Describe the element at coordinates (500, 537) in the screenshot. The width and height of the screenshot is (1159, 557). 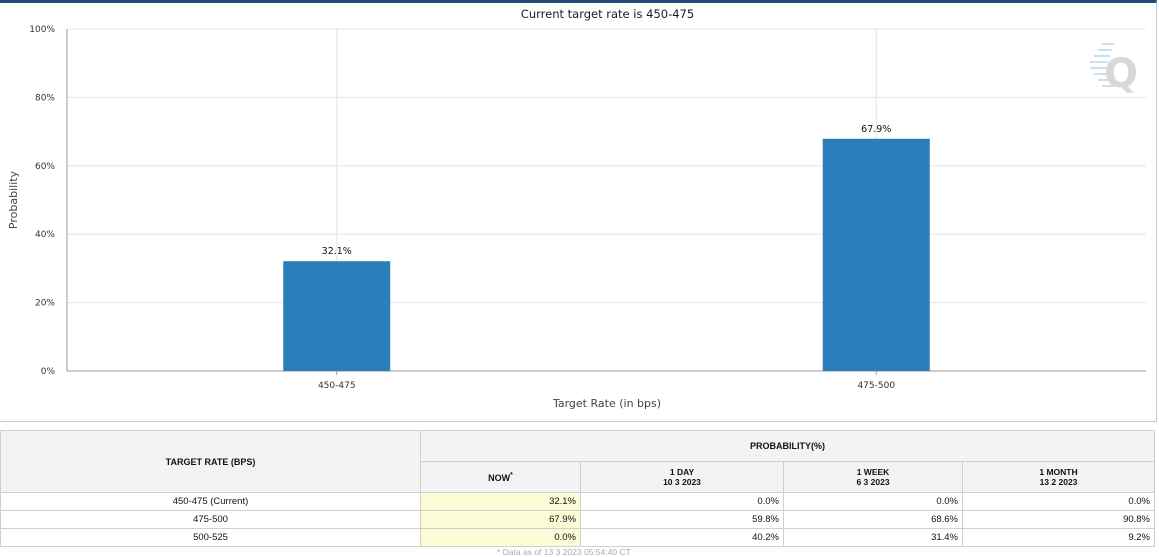
I see `now-cell: 0.0%` at that location.